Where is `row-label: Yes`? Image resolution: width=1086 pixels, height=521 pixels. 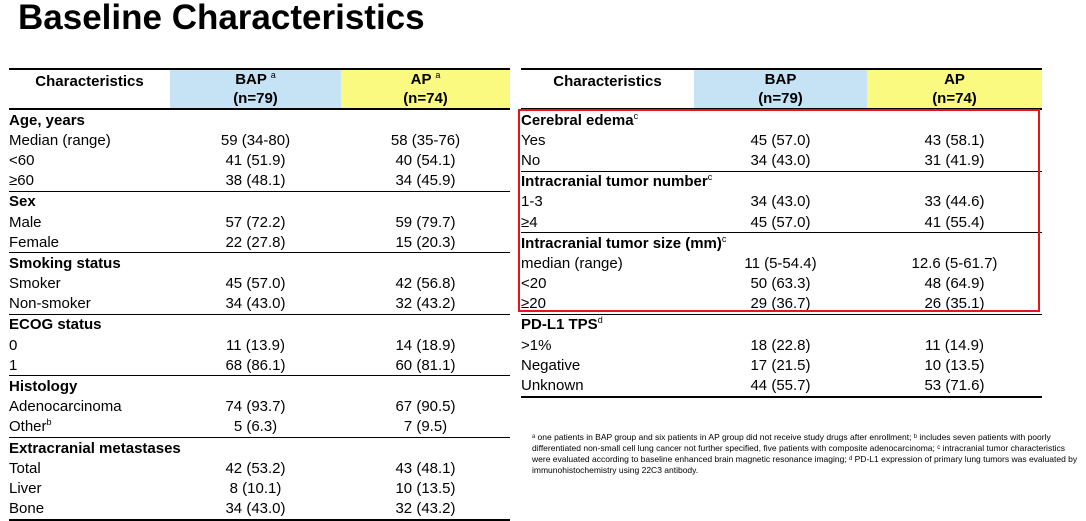 row-label: Yes is located at coordinates (533, 140).